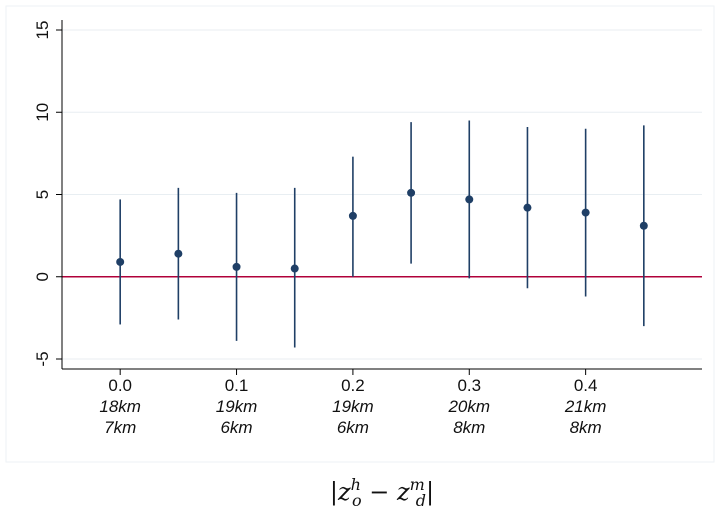  What do you see at coordinates (42, 30) in the screenshot?
I see `y-tick-label: 15` at bounding box center [42, 30].